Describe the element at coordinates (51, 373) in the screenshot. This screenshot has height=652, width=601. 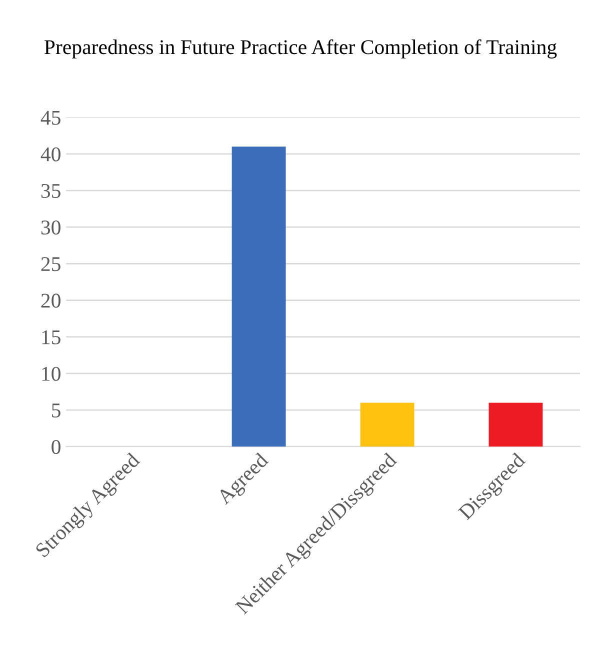
I see `y-tick-label: 10` at that location.